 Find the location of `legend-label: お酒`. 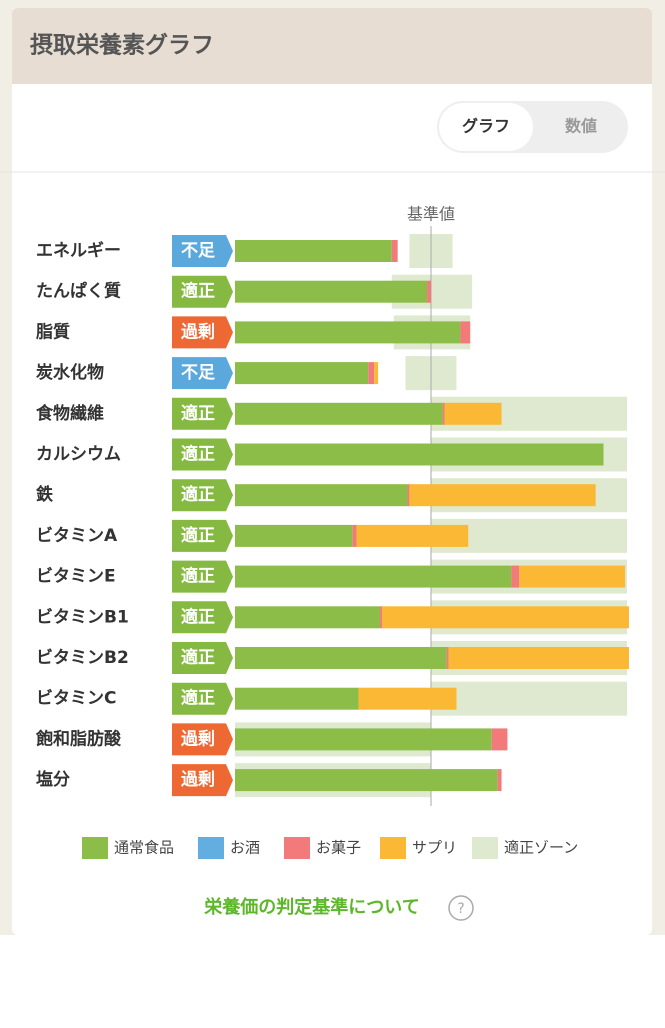

legend-label: お酒 is located at coordinates (245, 848).